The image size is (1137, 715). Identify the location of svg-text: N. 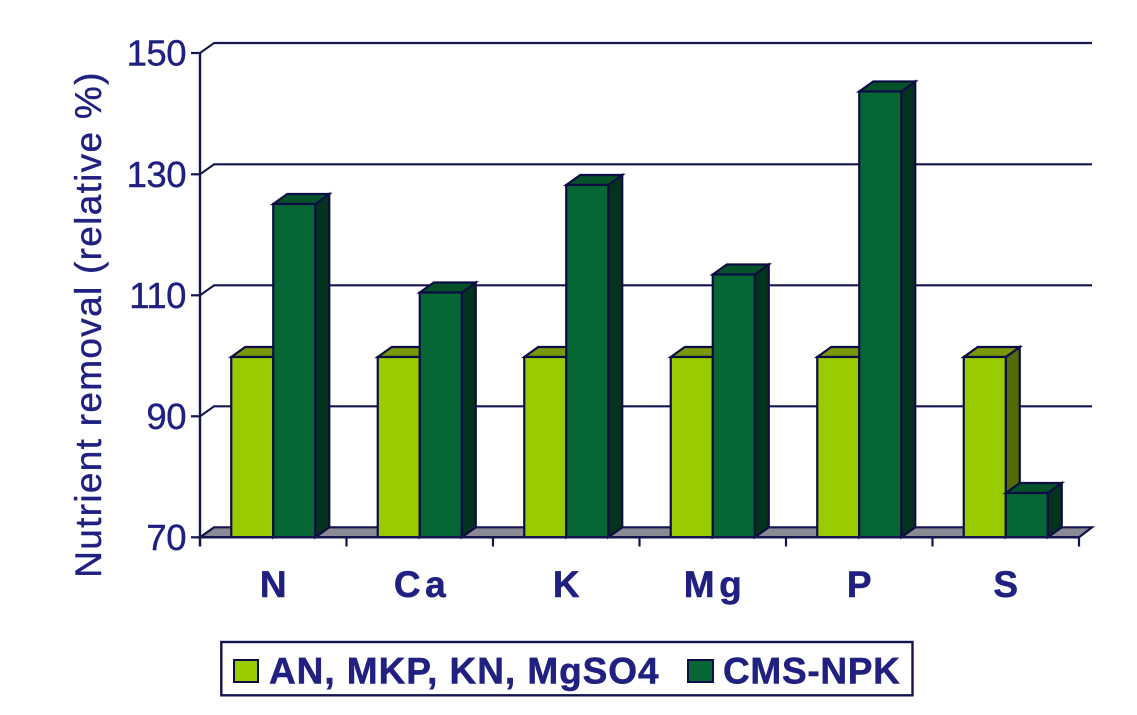
(273, 584).